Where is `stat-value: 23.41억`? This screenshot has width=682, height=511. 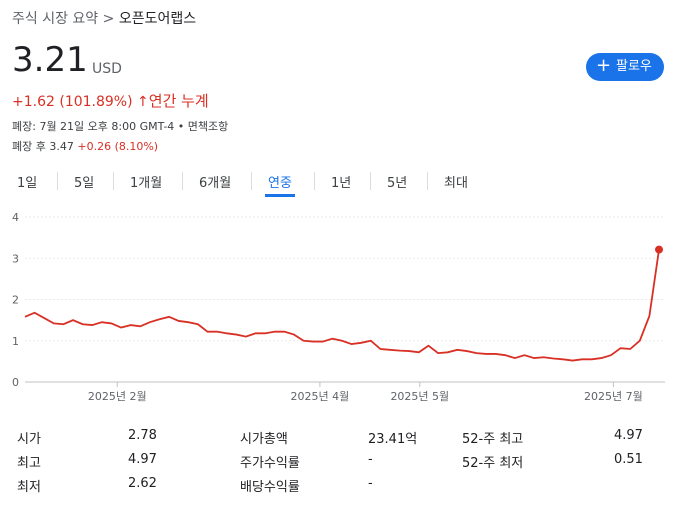 stat-value: 23.41억 is located at coordinates (393, 439).